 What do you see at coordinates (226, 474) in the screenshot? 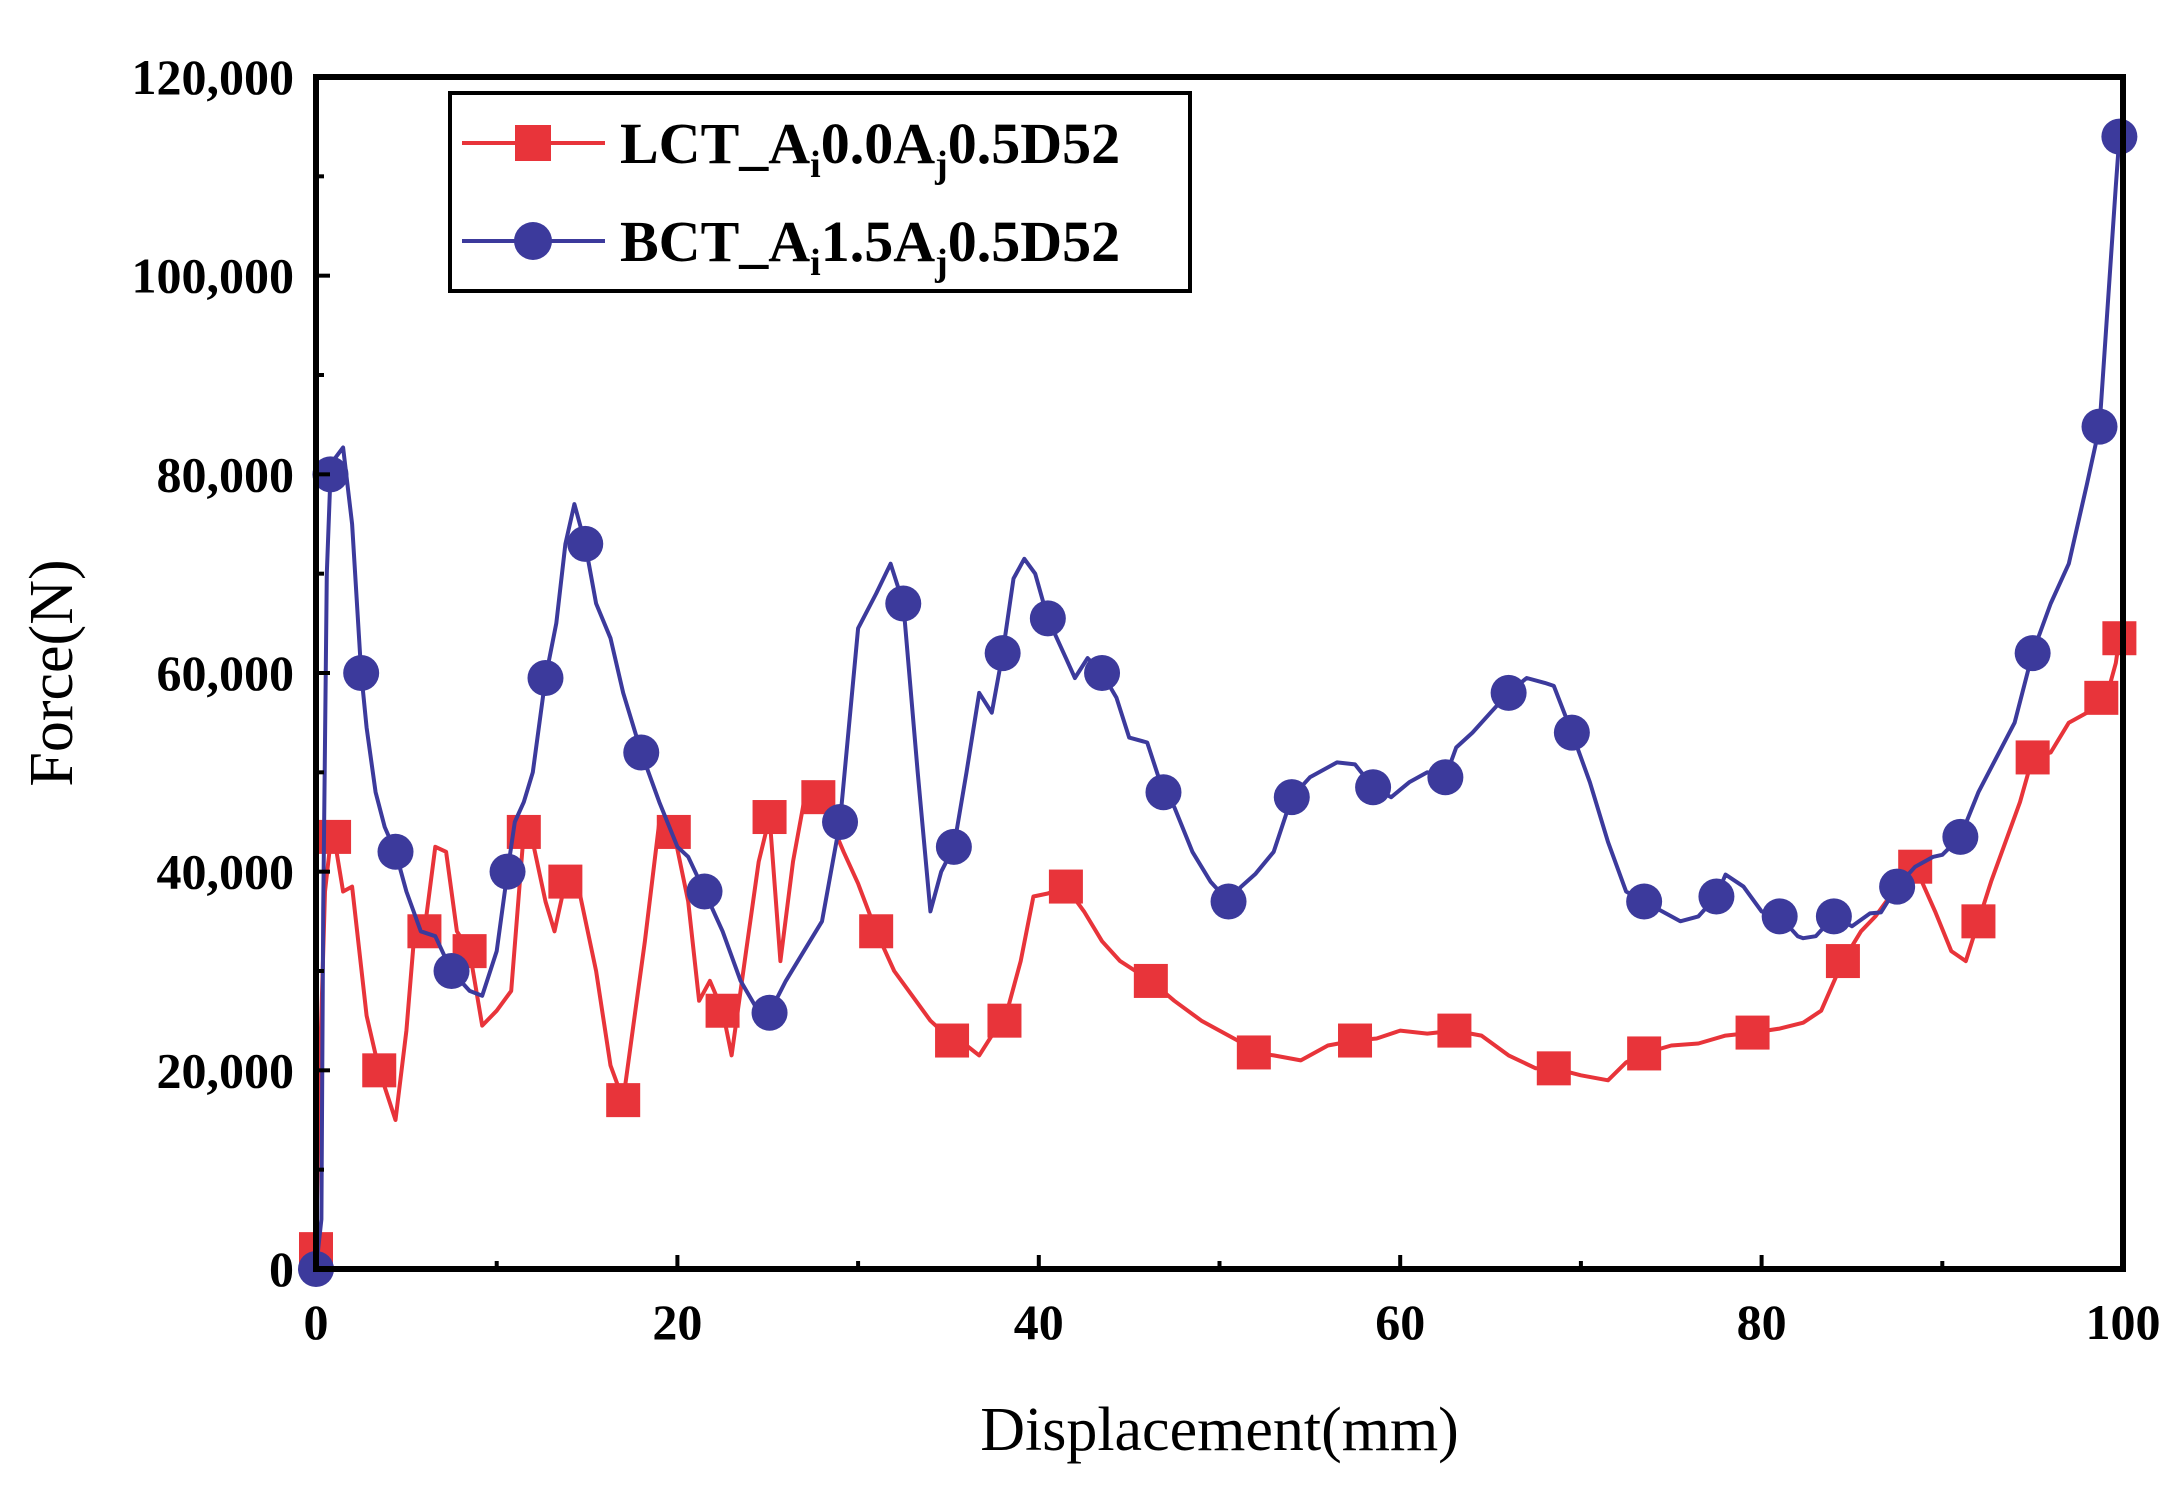
I see `y-tick-label: 80,000` at bounding box center [226, 474].